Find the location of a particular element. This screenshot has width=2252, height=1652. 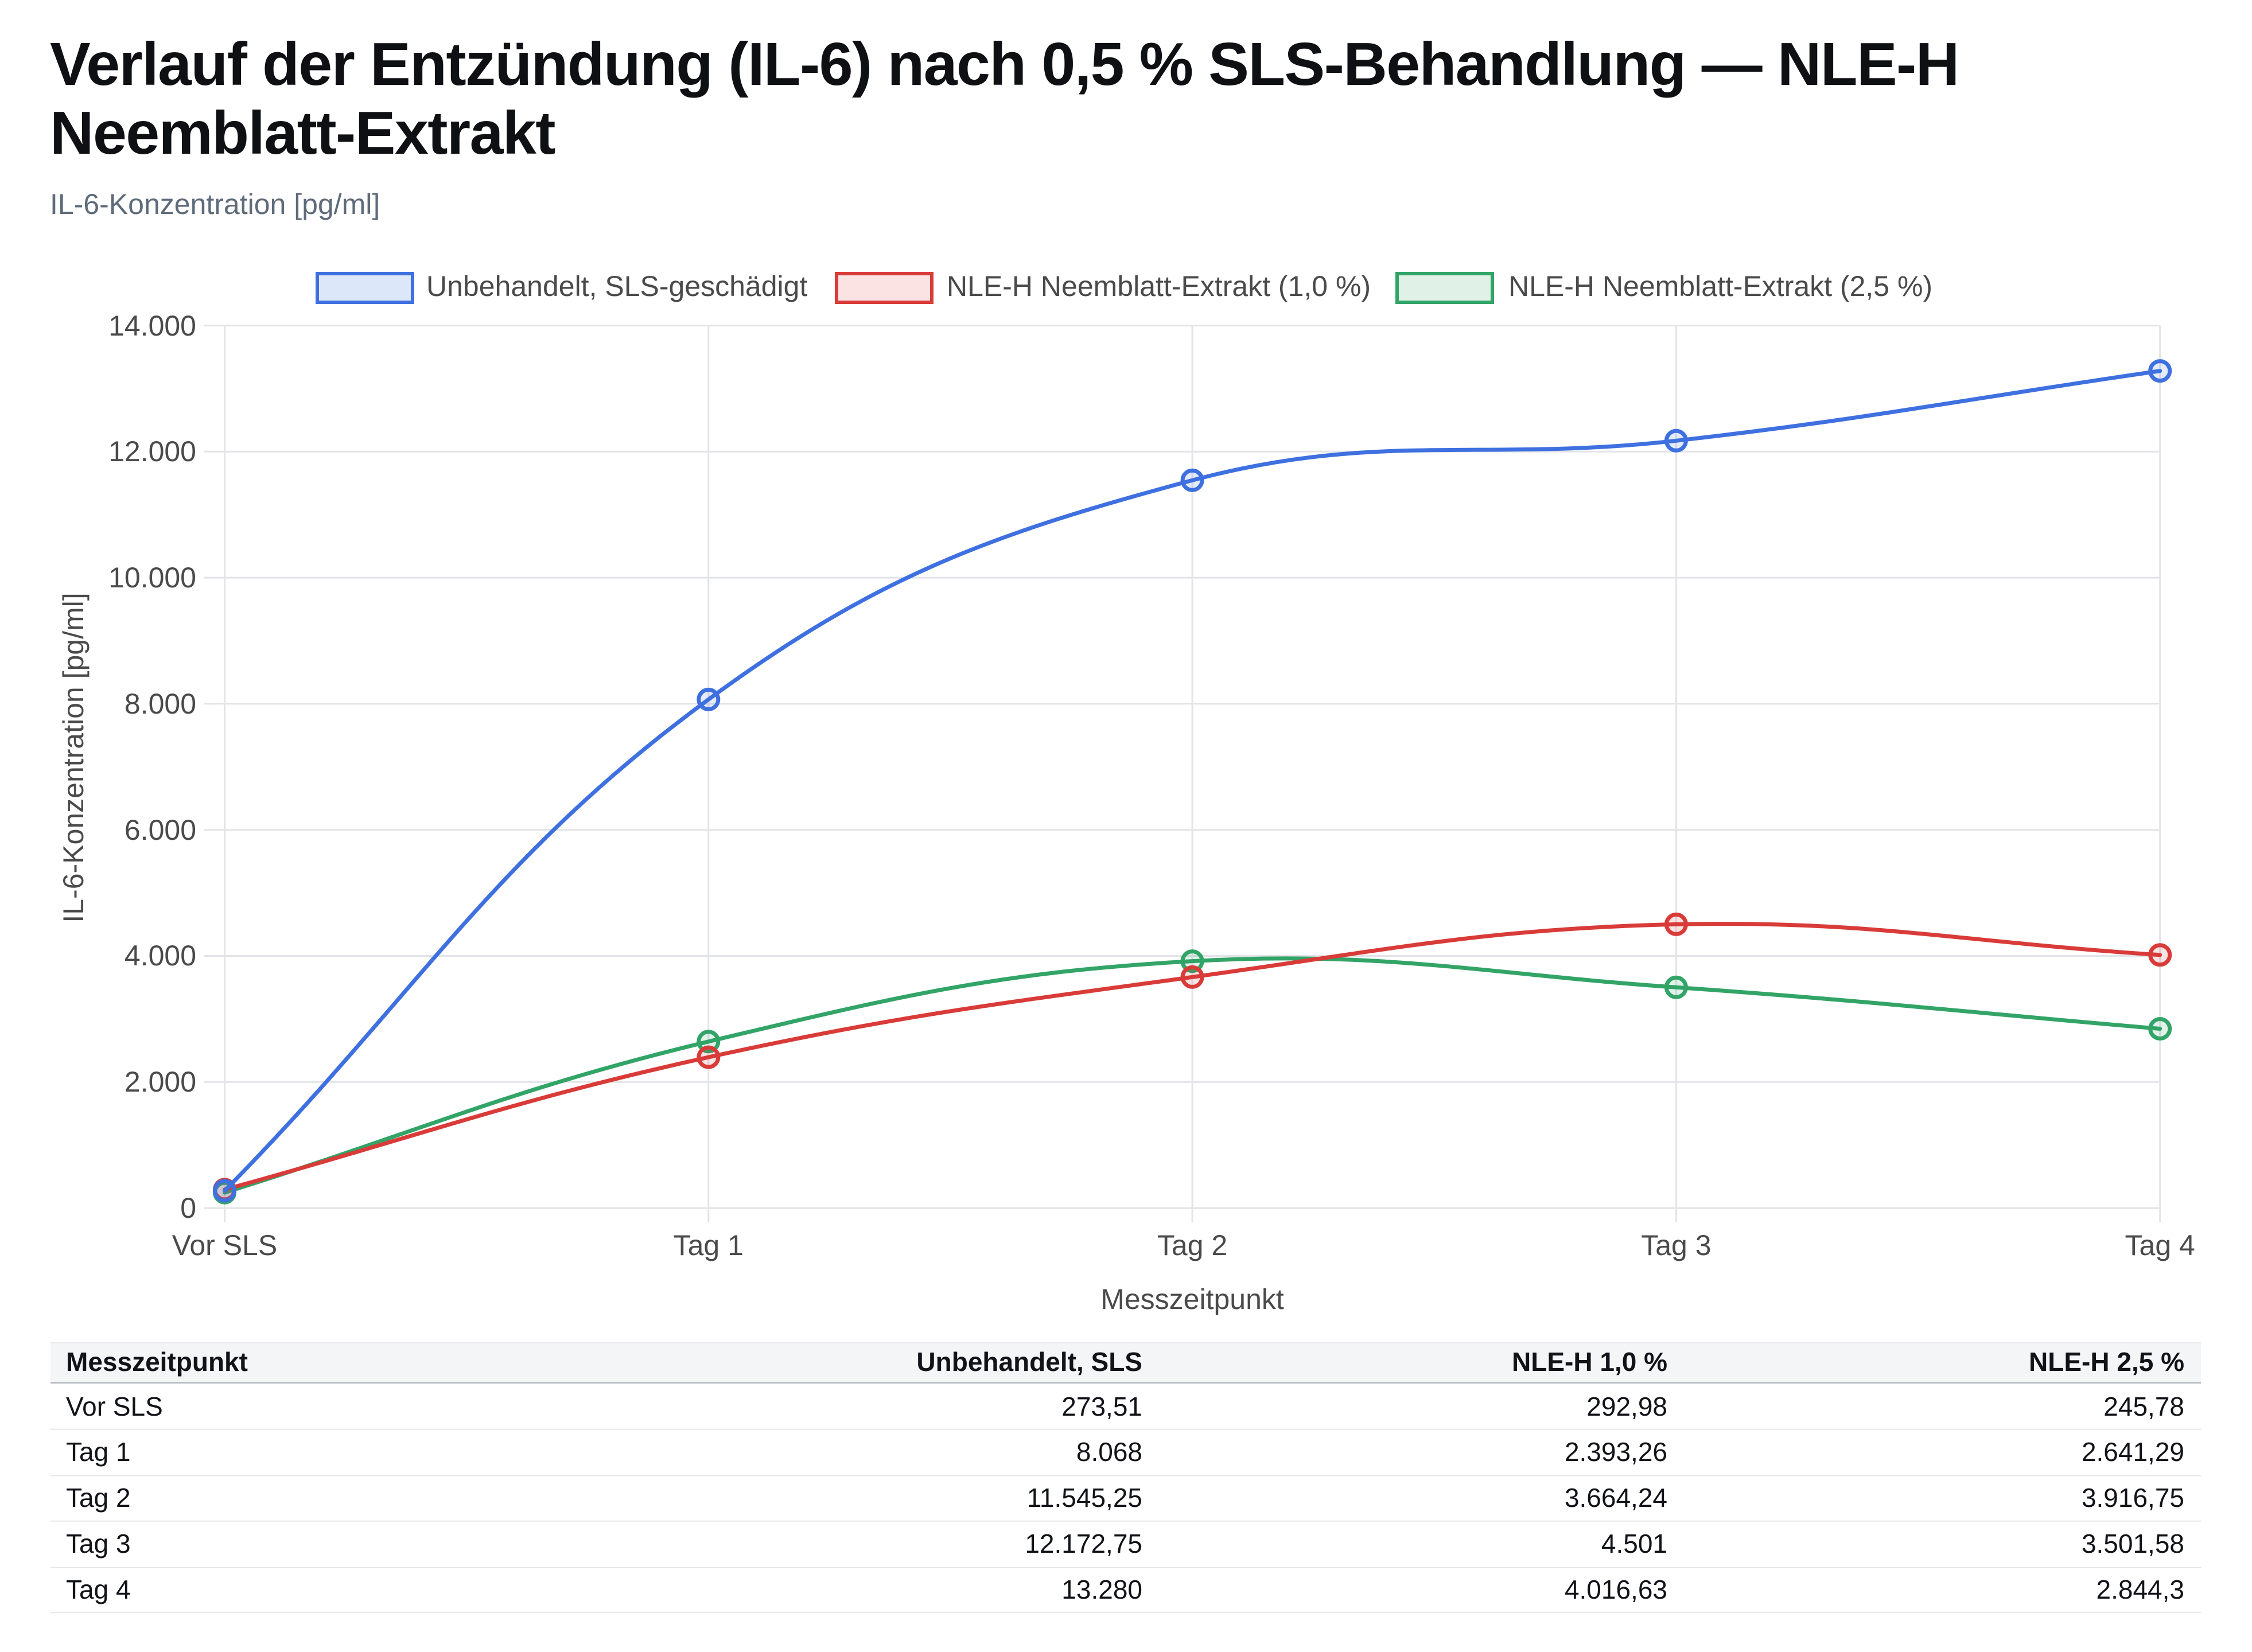

svg-text: 3.664,24 is located at coordinates (1616, 1498).